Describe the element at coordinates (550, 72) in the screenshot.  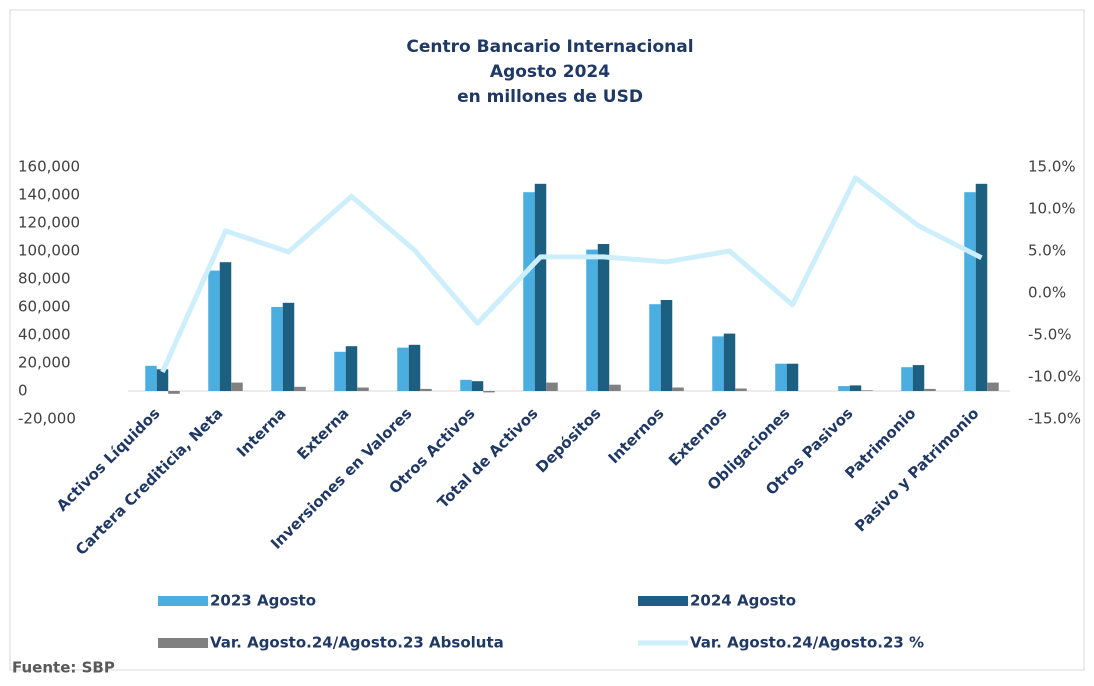
I see `chart-subtitle: Agosto 2024` at that location.